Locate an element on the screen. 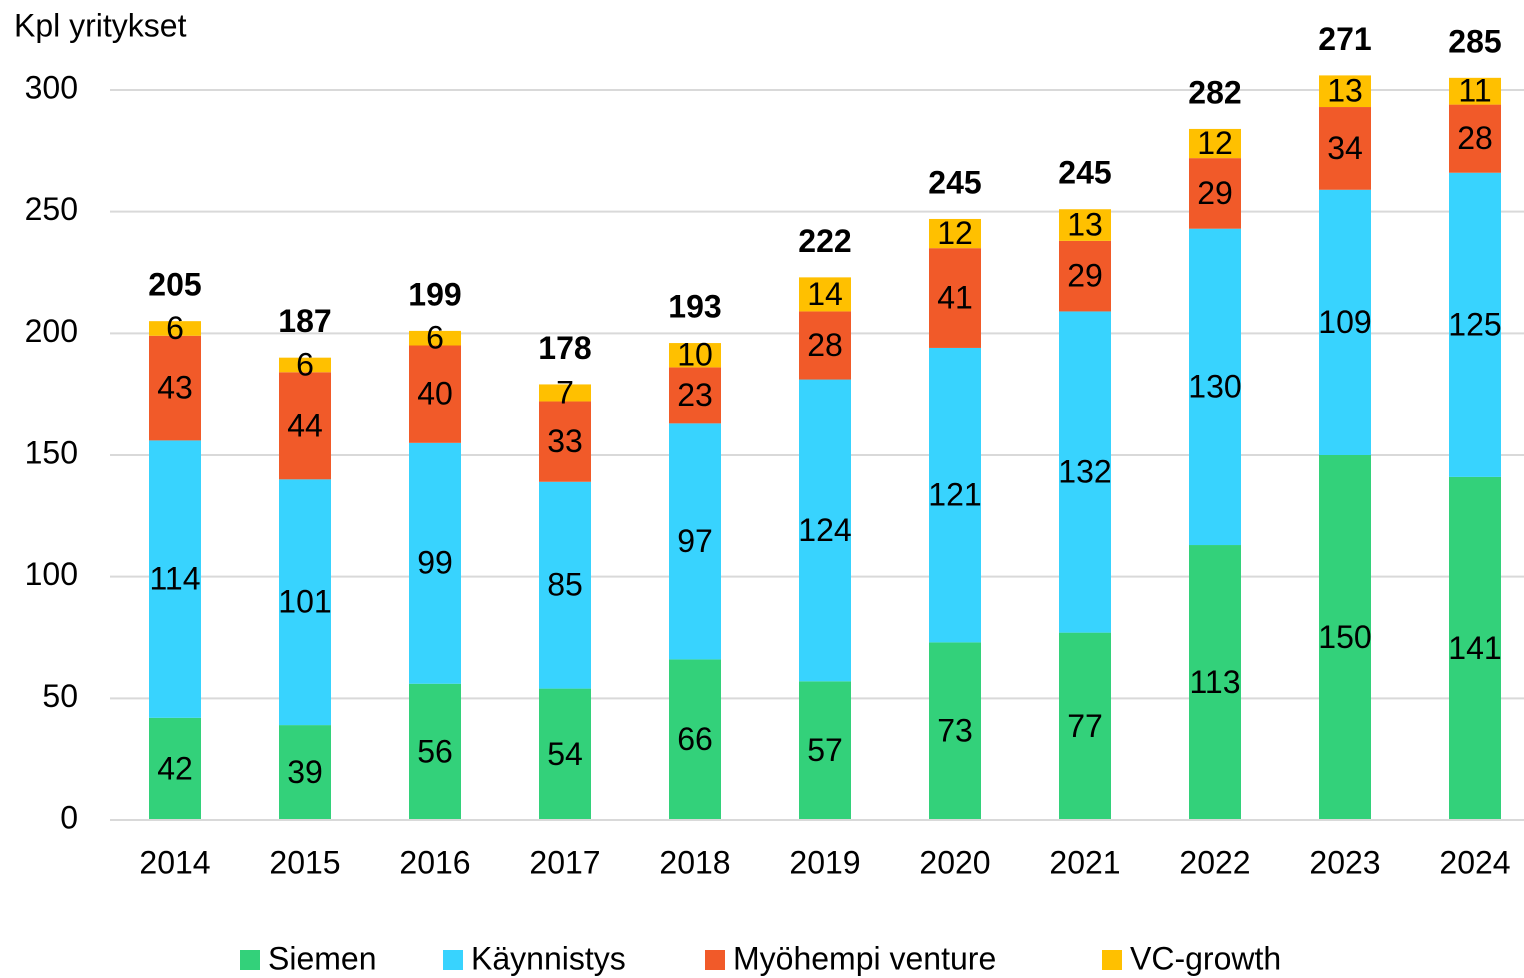 The image size is (1524, 978). x-tick-label: 2024 is located at coordinates (1474, 862).